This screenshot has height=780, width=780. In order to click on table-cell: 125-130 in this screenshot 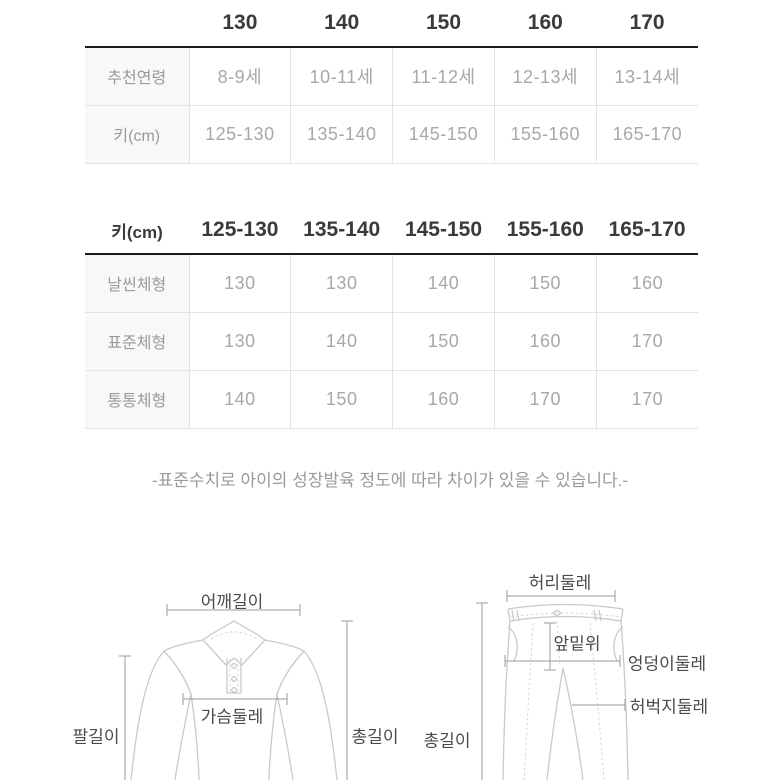, I will do `click(239, 134)`.